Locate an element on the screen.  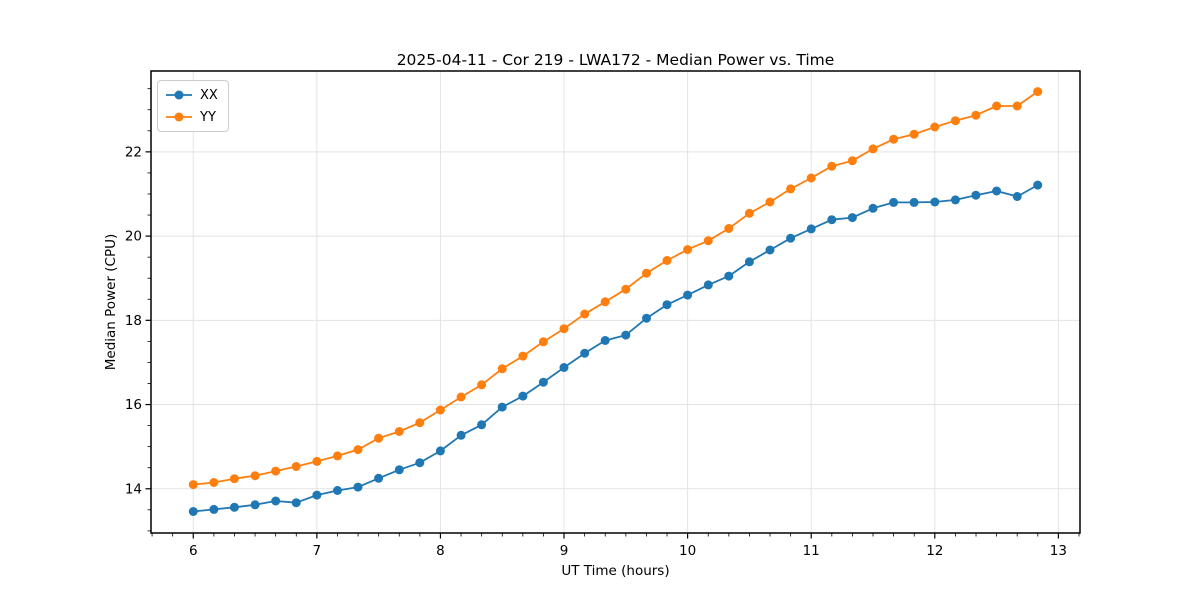
x-tick-label: 7 is located at coordinates (317, 551).